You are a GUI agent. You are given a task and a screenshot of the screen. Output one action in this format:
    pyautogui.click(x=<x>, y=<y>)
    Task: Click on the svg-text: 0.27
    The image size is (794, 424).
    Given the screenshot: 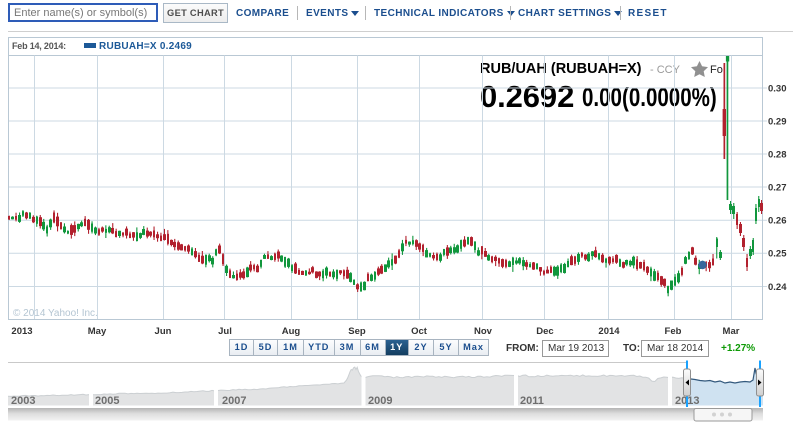 What is the action you would take?
    pyautogui.click(x=777, y=187)
    